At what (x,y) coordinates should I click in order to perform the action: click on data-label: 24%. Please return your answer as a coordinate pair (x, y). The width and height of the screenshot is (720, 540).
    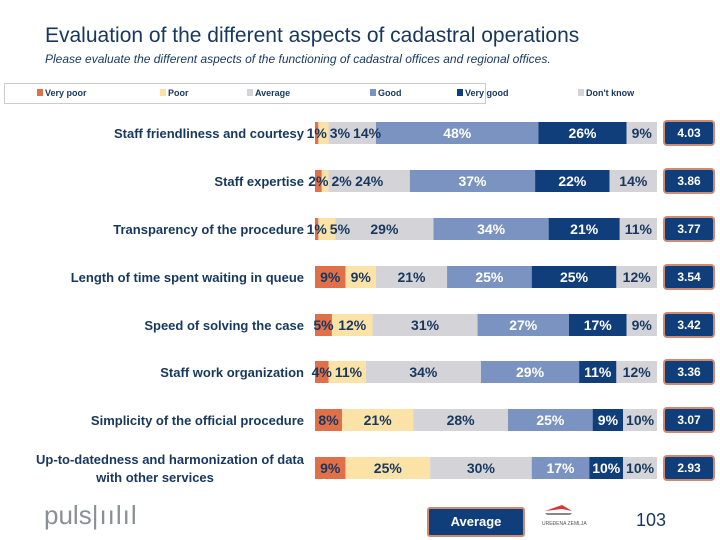
    Looking at the image, I should click on (369, 181).